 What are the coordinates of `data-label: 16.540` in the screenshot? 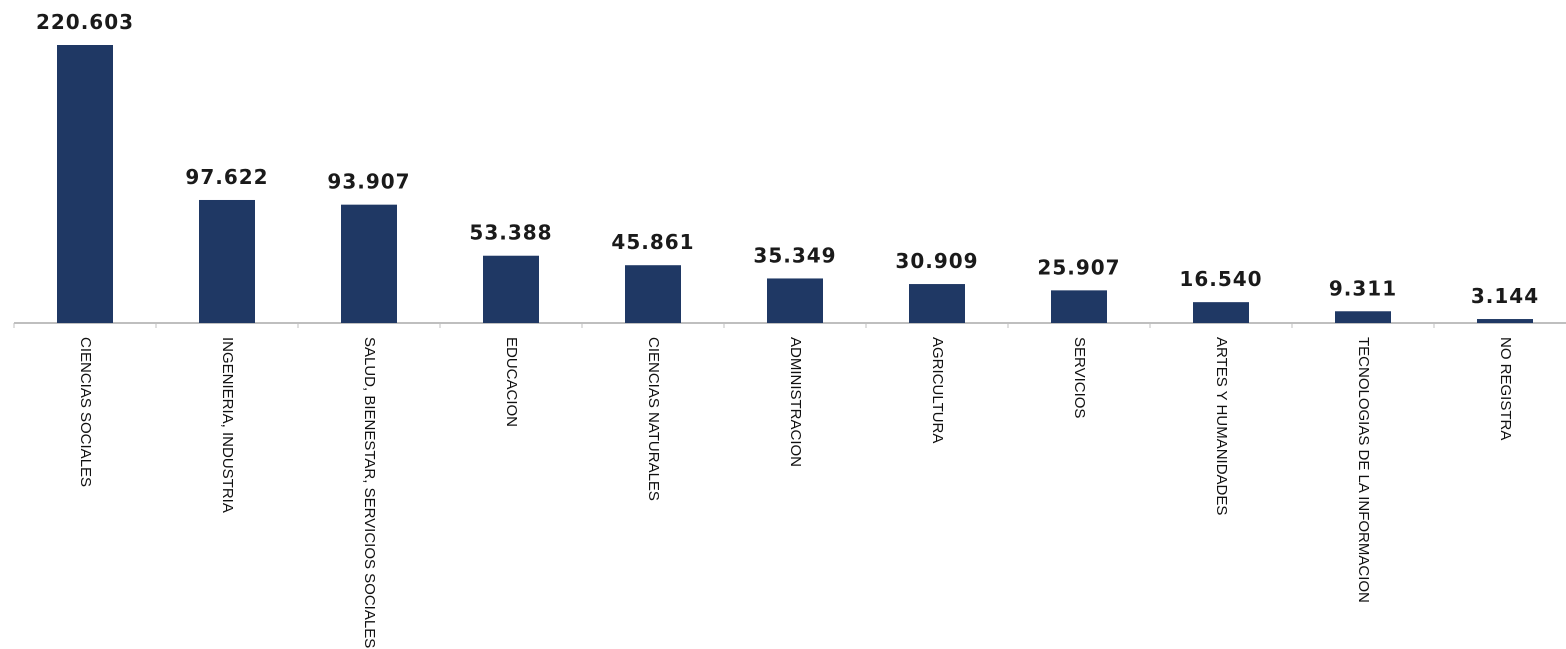 It's located at (1220, 279).